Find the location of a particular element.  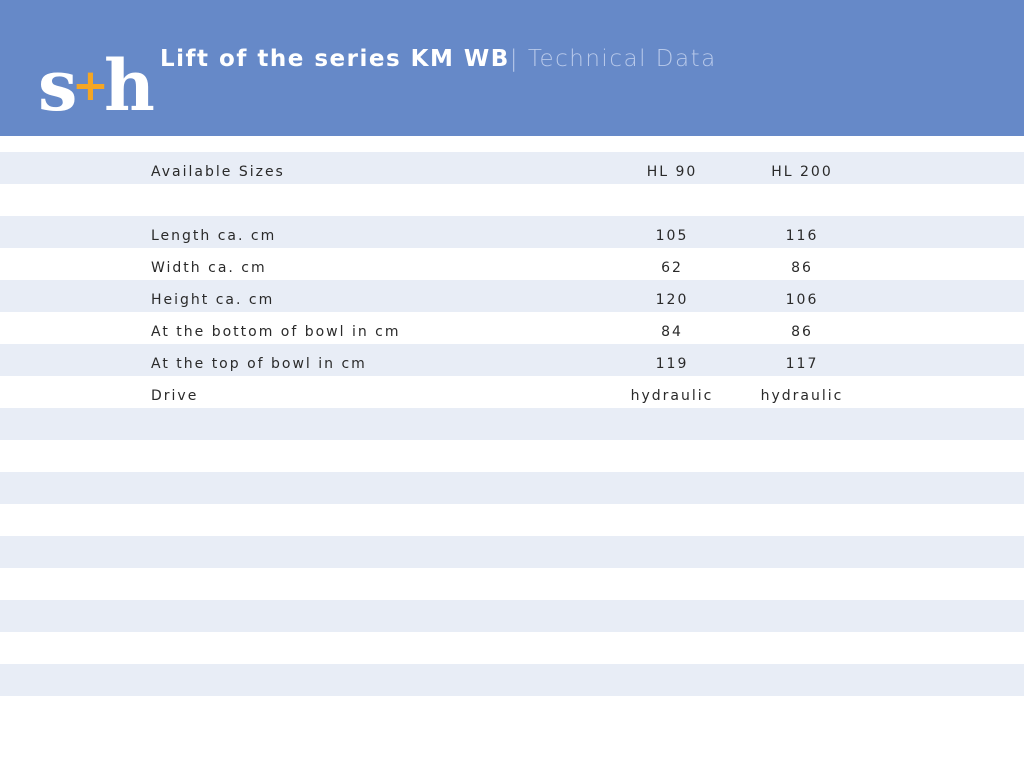

page-title: Lift of the series KM WB| Technical Data is located at coordinates (438, 59).